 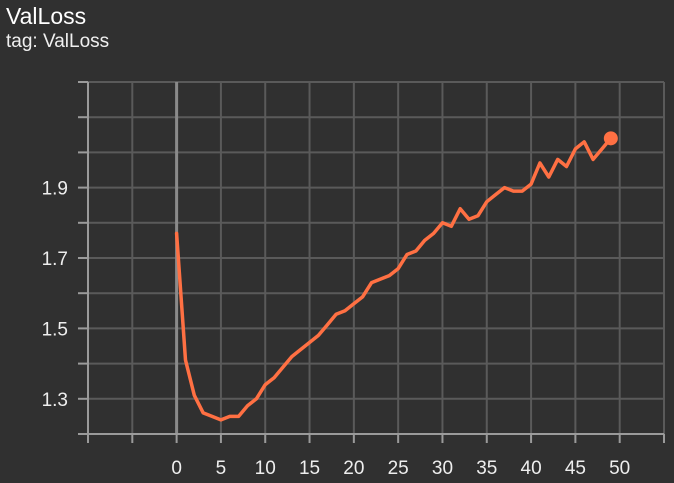 I want to click on x-tick-label: 15, so click(x=309, y=468).